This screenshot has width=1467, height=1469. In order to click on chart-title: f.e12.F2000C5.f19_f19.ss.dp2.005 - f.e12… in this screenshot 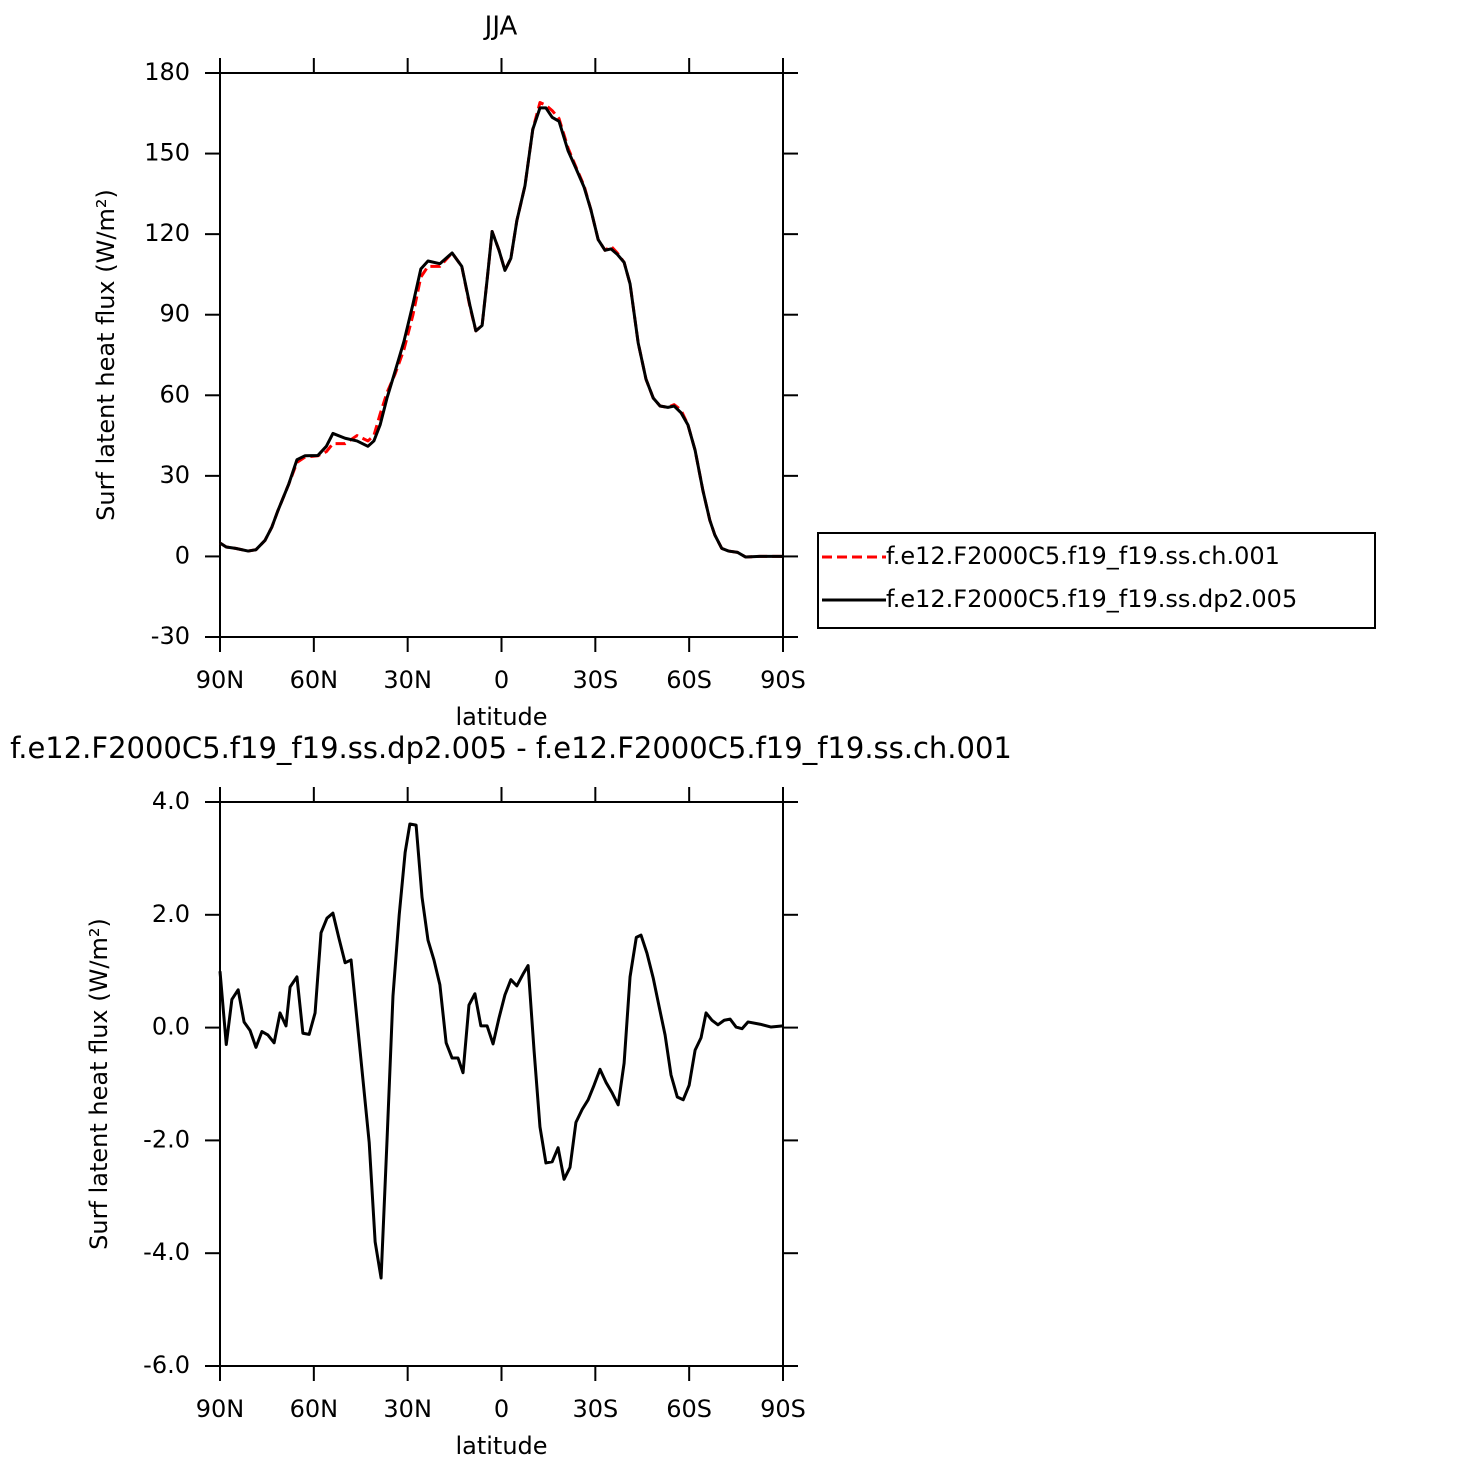, I will do `click(511, 748)`.